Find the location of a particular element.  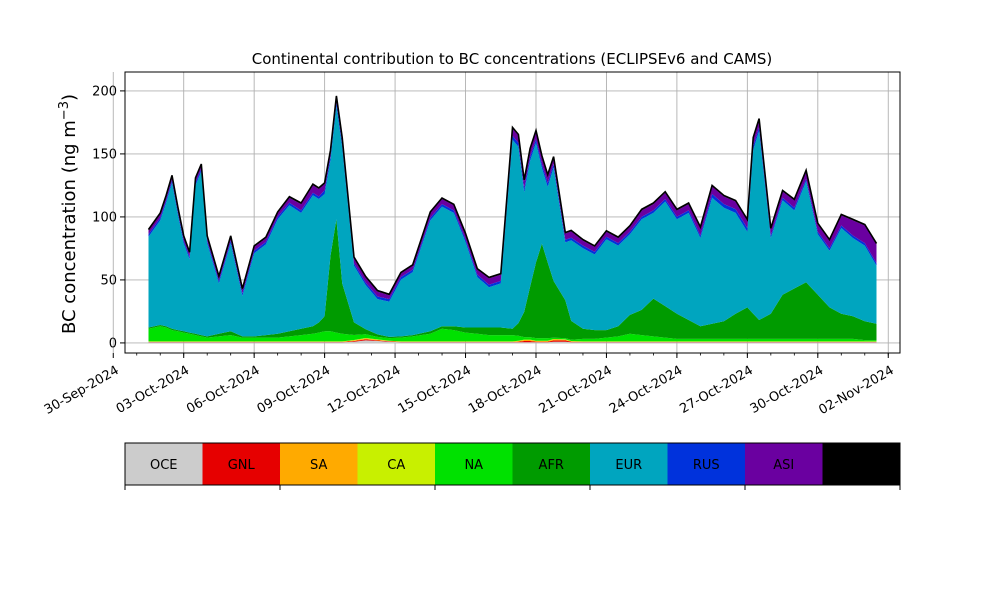

area-gnl is located at coordinates (512, 341).